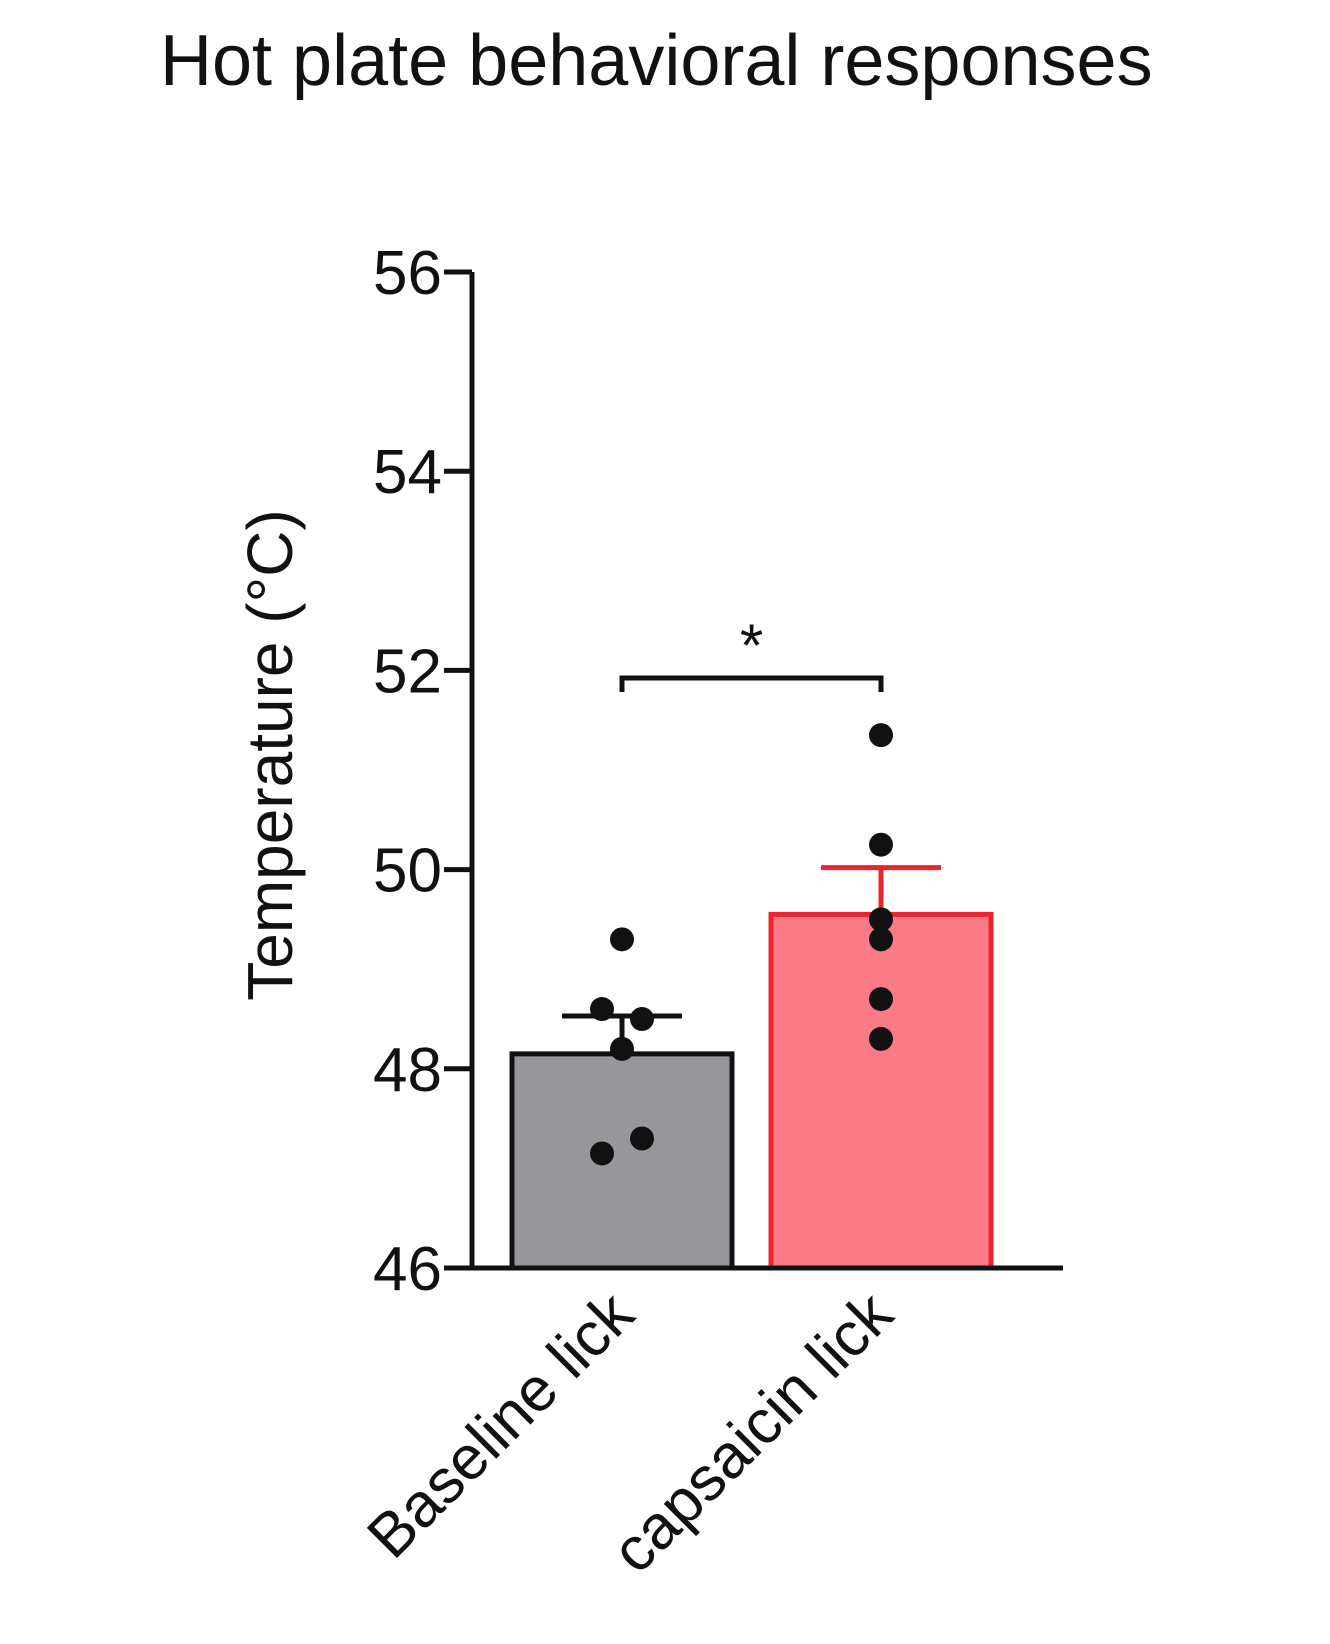  What do you see at coordinates (424, 771) in the screenshot?
I see `y-axis: 46 48 50 52 54 56` at bounding box center [424, 771].